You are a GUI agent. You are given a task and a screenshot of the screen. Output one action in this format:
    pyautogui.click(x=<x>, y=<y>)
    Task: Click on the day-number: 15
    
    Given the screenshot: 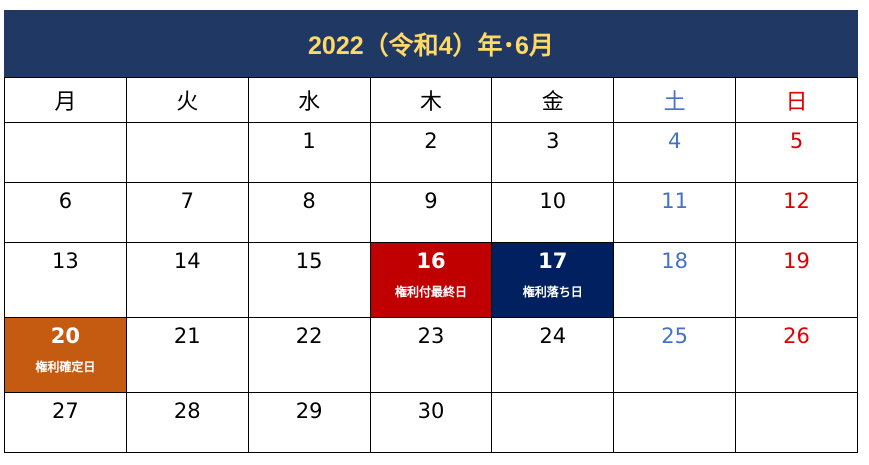 What is the action you would take?
    pyautogui.click(x=309, y=261)
    